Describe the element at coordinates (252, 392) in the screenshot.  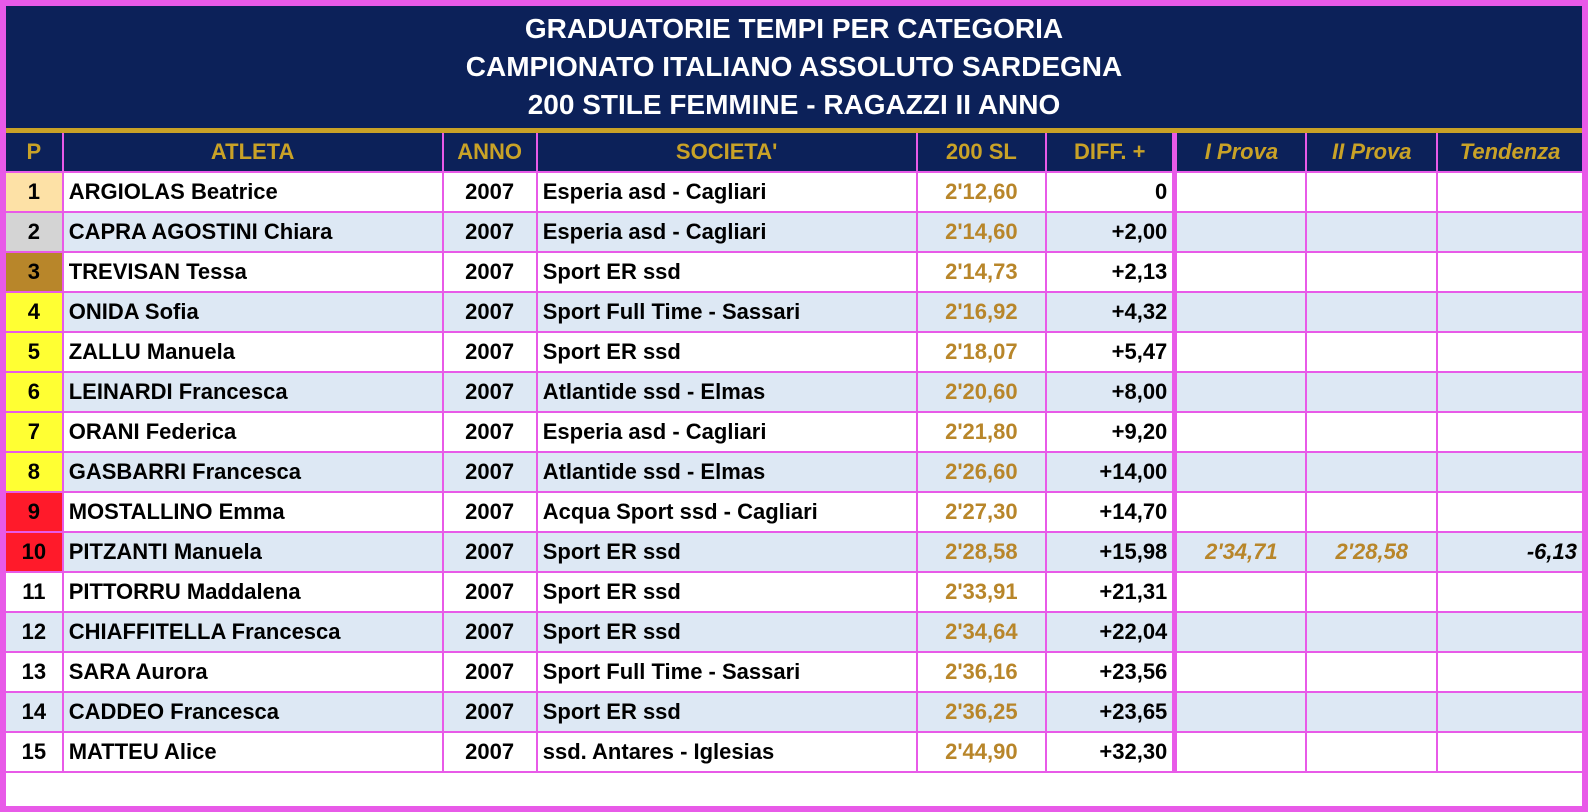
I see `table-cell: LEINARDI Francesca` at that location.